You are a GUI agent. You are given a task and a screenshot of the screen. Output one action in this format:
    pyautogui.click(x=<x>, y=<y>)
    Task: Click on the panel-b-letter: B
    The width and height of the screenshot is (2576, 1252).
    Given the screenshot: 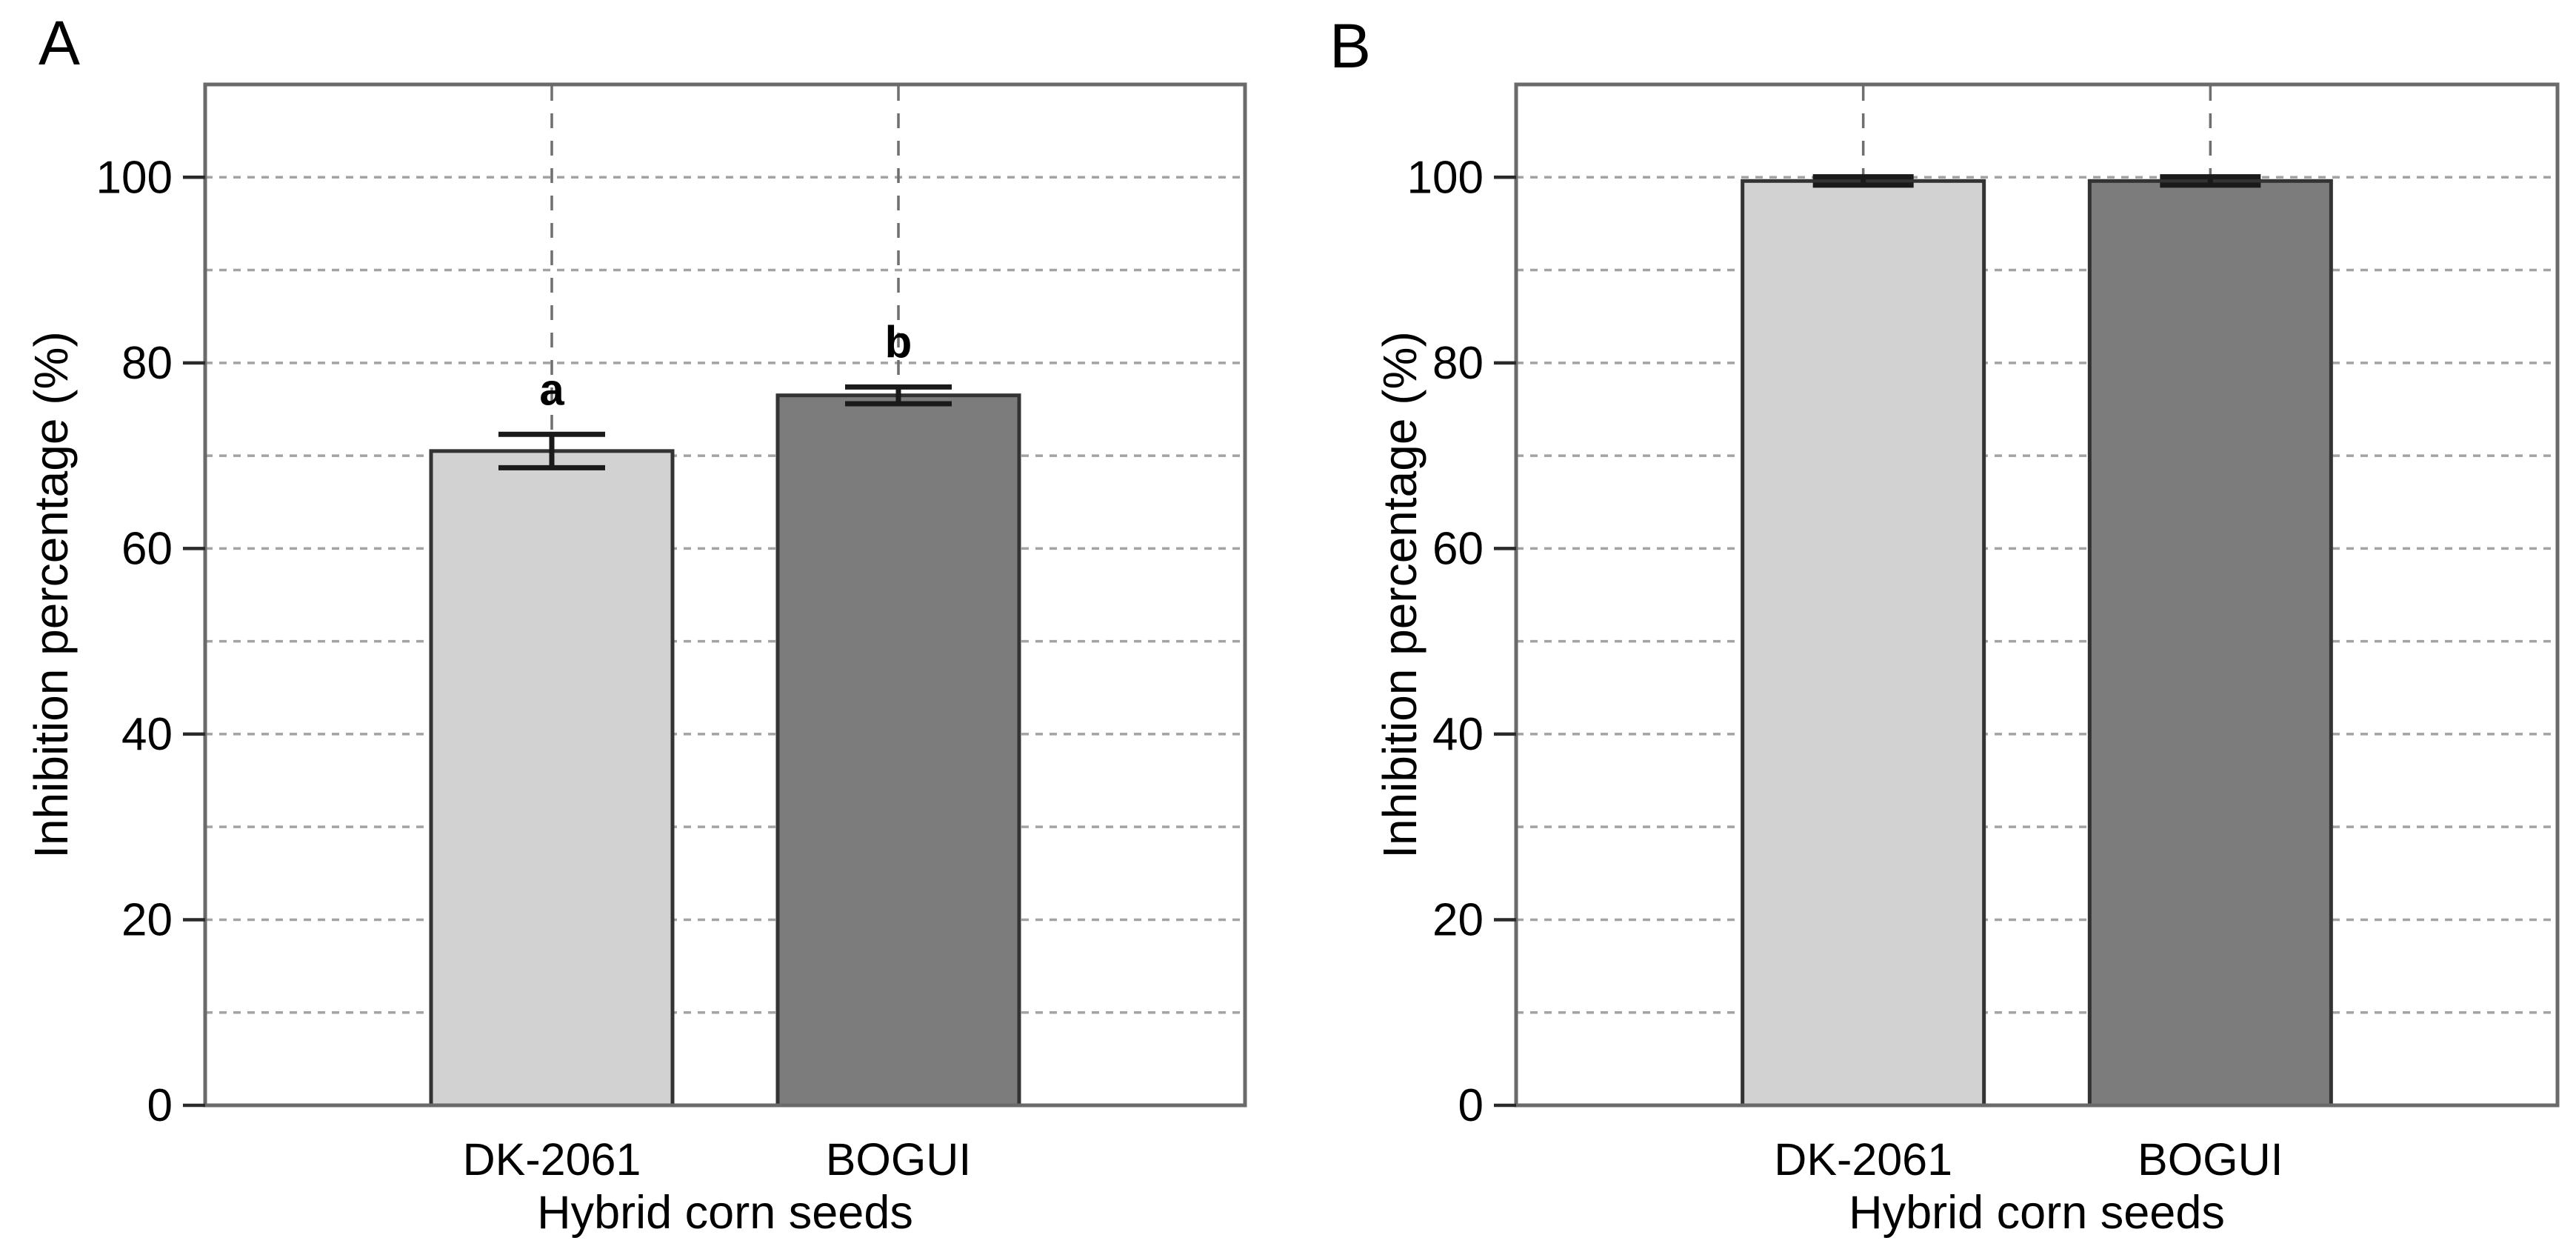 What is the action you would take?
    pyautogui.click(x=1350, y=46)
    